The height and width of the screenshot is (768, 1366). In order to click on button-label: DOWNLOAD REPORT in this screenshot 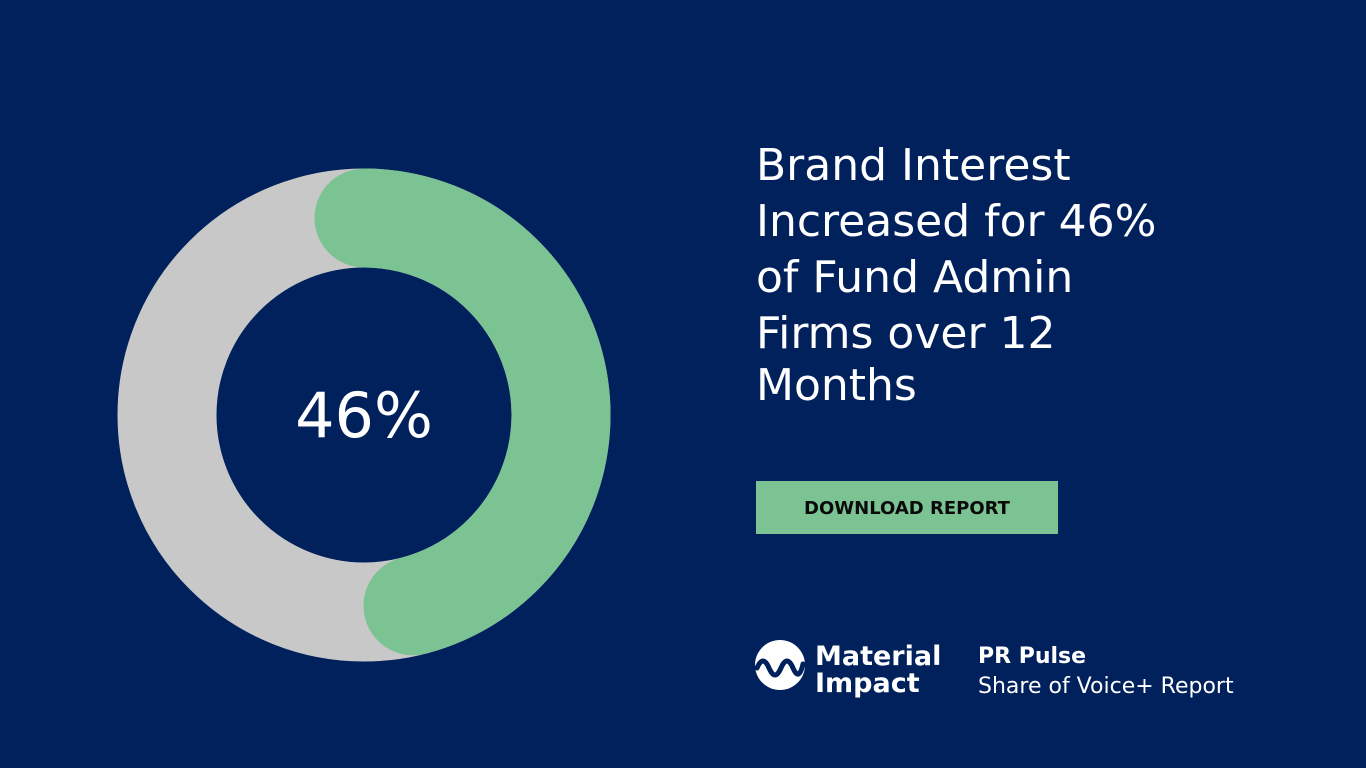, I will do `click(907, 508)`.